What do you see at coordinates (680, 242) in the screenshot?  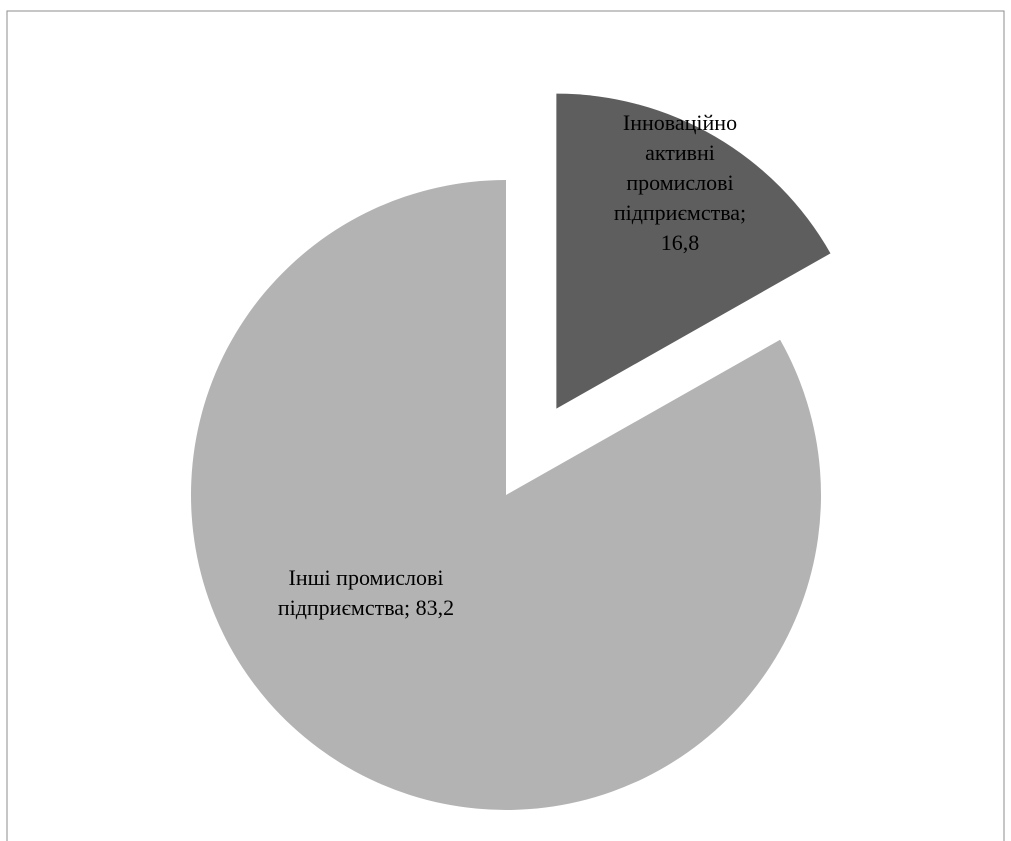 I see `pie-slice-label-line: 16,8` at bounding box center [680, 242].